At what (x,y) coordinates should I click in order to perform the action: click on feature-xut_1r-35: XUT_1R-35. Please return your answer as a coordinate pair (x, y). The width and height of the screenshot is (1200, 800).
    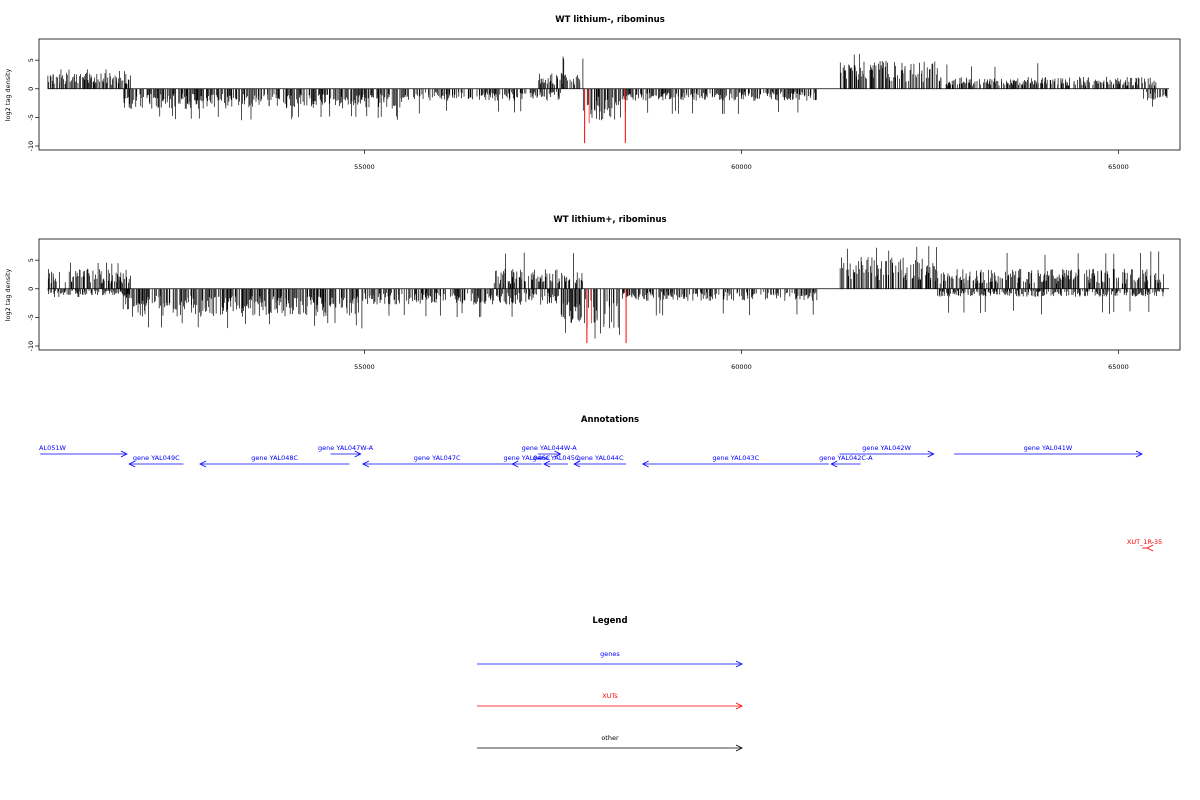
    Looking at the image, I should click on (1144, 545).